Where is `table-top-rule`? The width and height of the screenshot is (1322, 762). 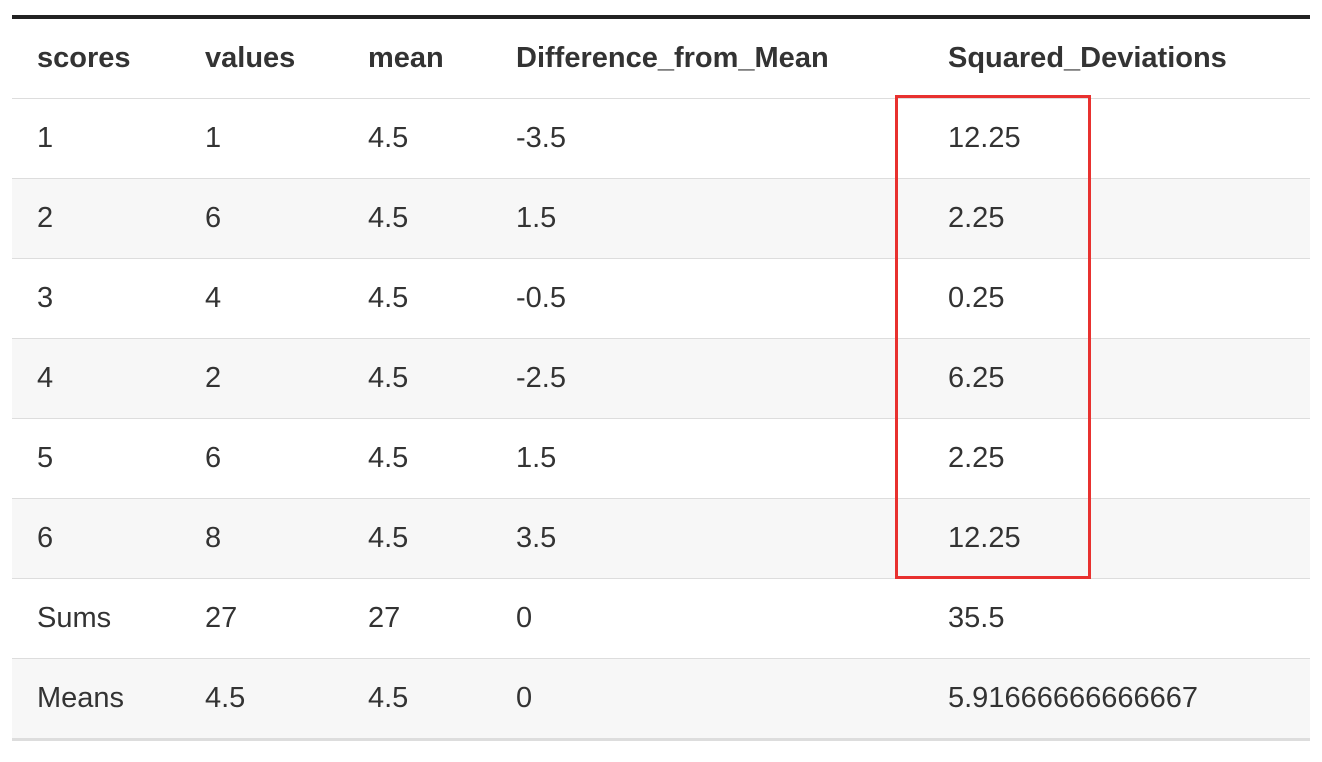
table-top-rule is located at coordinates (661, 17).